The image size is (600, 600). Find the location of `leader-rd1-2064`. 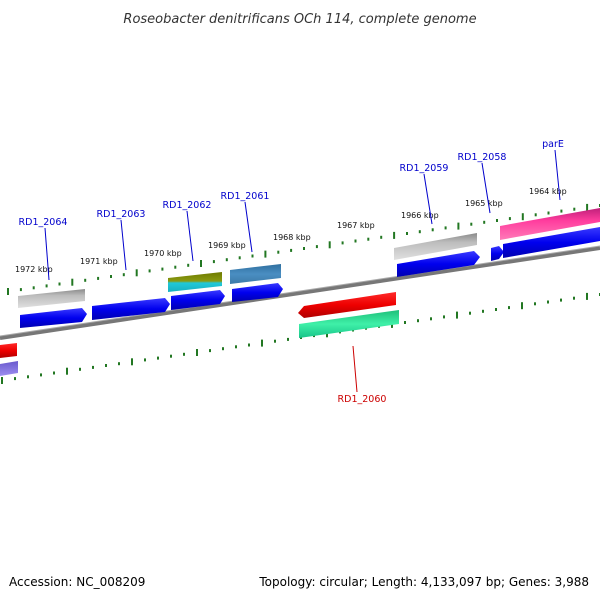

leader-rd1-2064 is located at coordinates (47, 254).